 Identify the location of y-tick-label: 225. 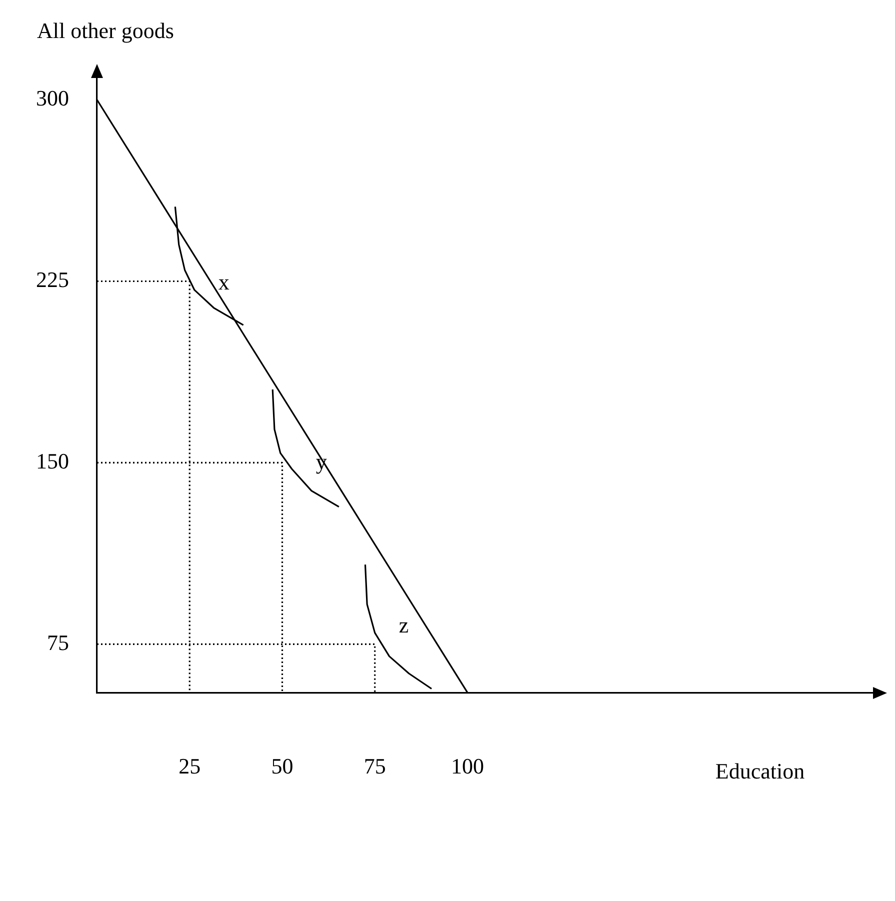
(52, 279).